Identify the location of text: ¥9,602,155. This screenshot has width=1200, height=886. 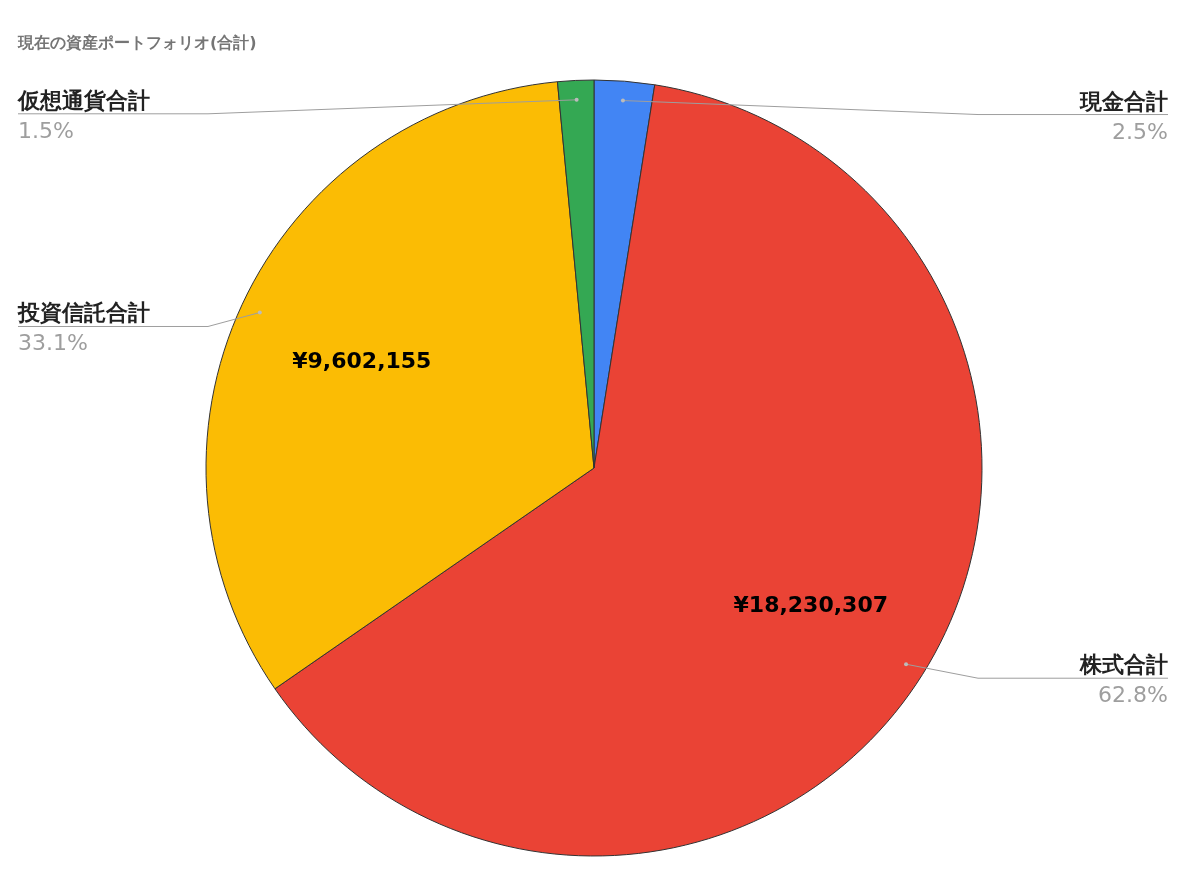
(362, 360).